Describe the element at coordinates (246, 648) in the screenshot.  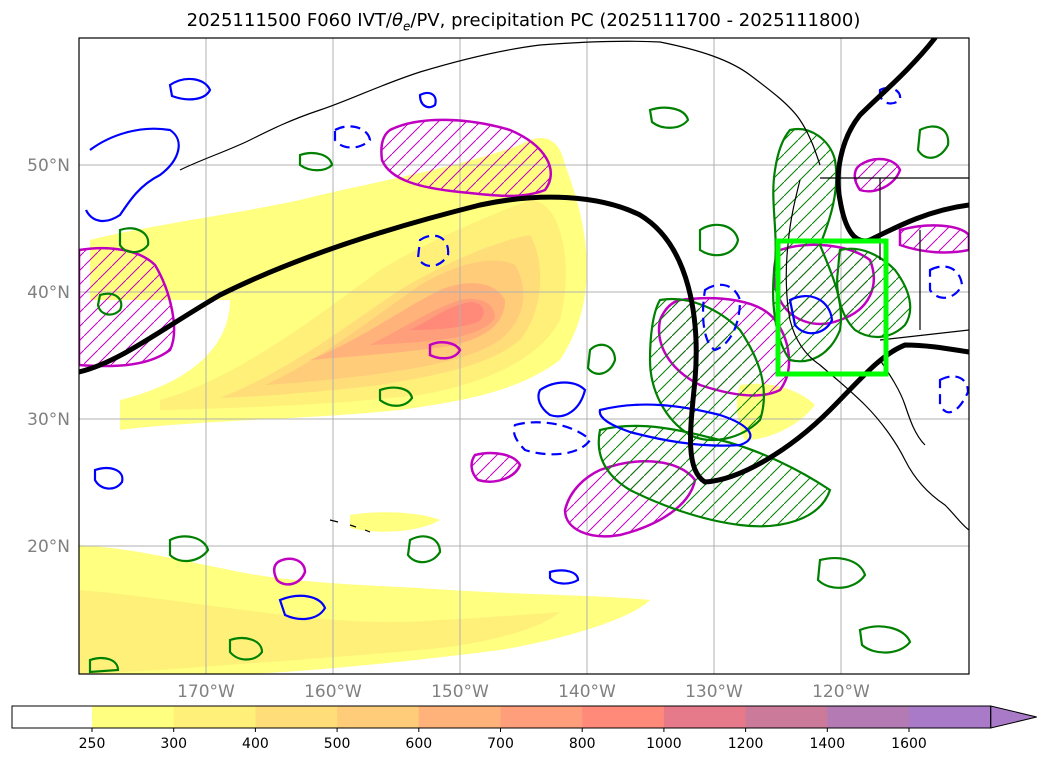
I see `theta-green-b13` at that location.